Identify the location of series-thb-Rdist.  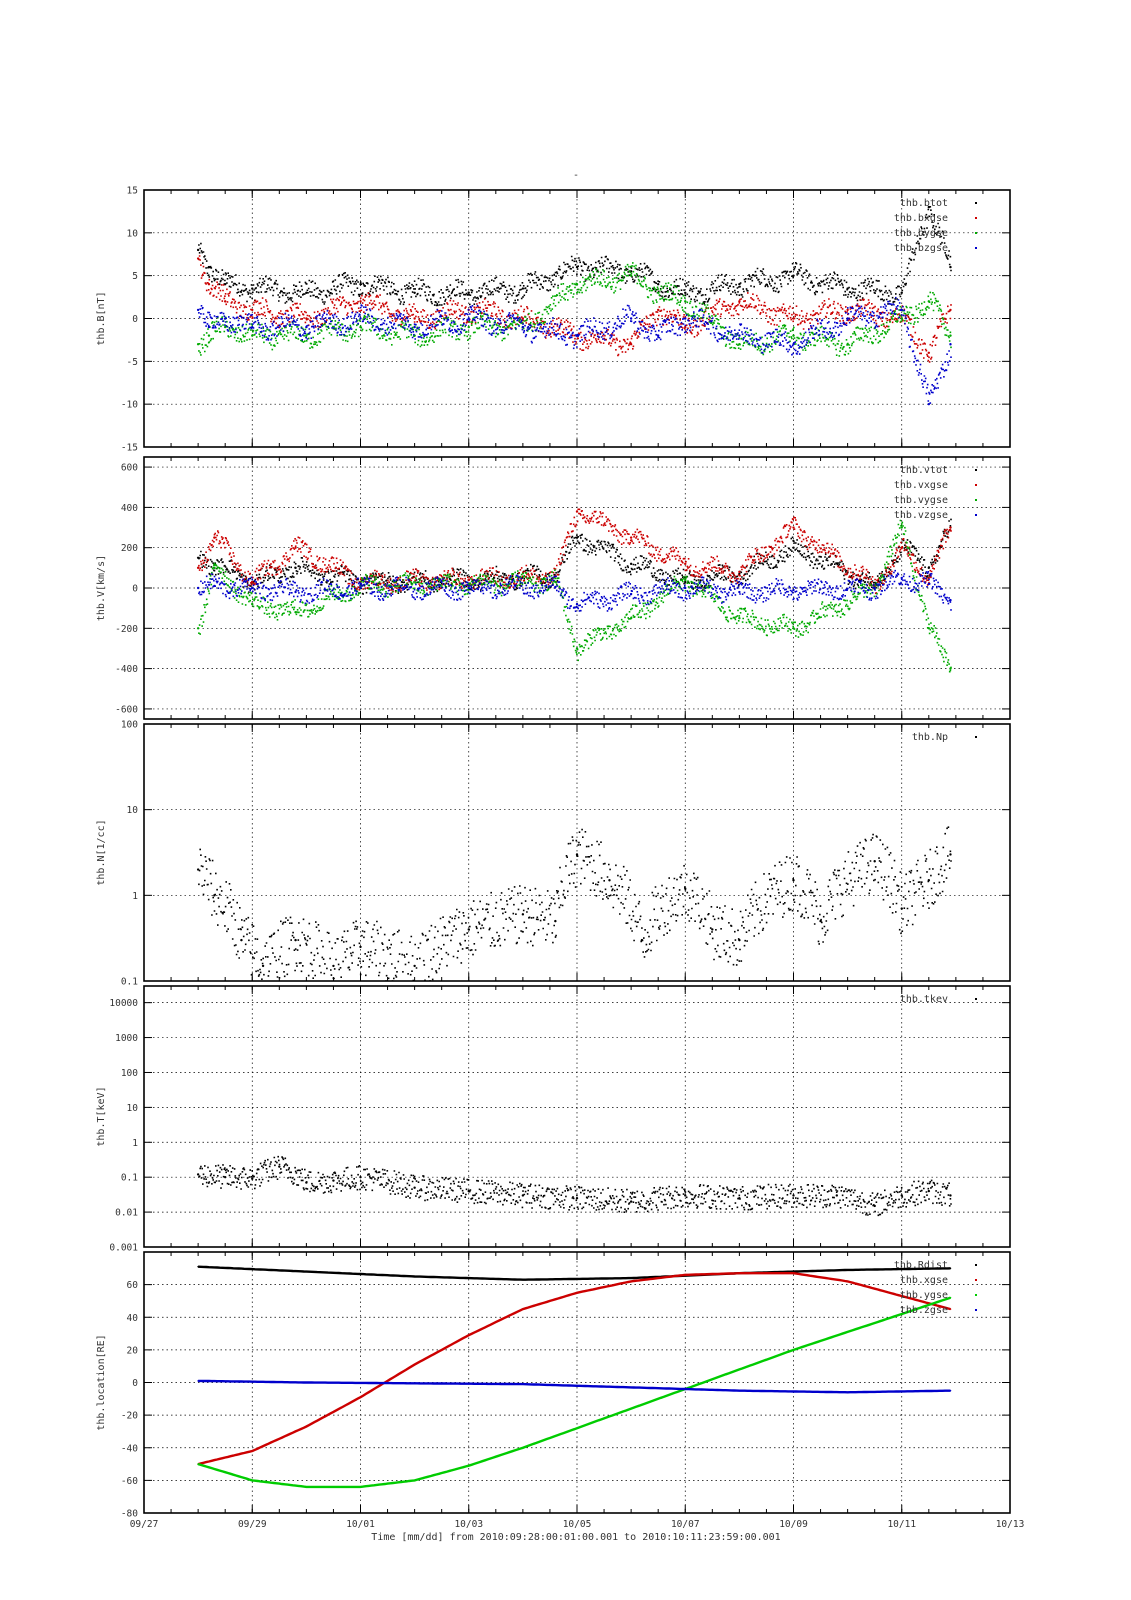
(574, 1273).